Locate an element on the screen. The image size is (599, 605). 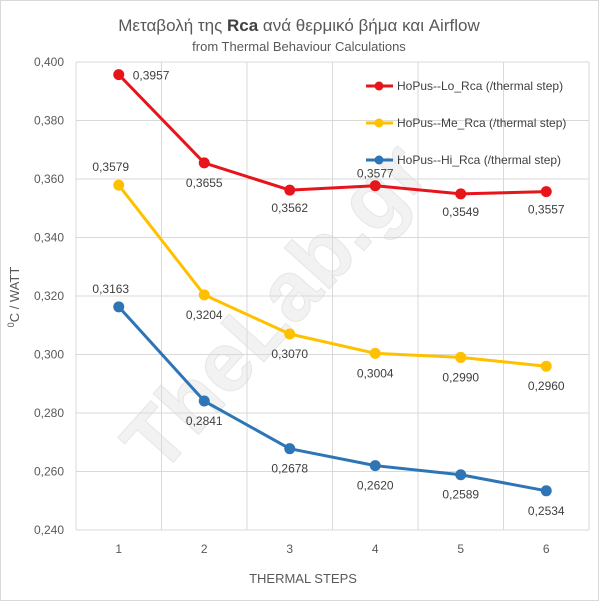
y-tick-label: 0,260 is located at coordinates (49, 472).